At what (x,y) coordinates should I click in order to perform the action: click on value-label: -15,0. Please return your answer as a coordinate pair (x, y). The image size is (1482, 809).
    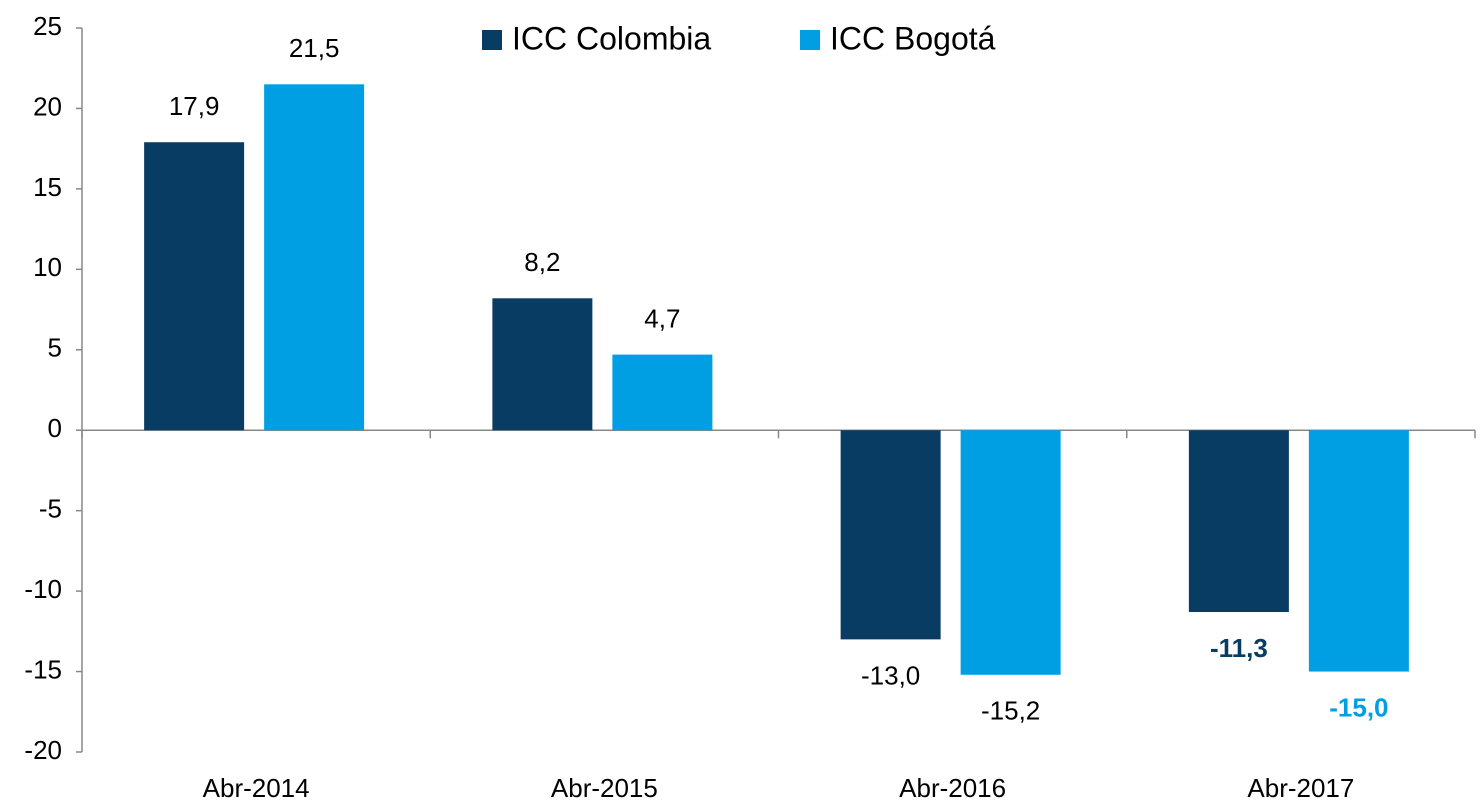
    Looking at the image, I should click on (1358, 707).